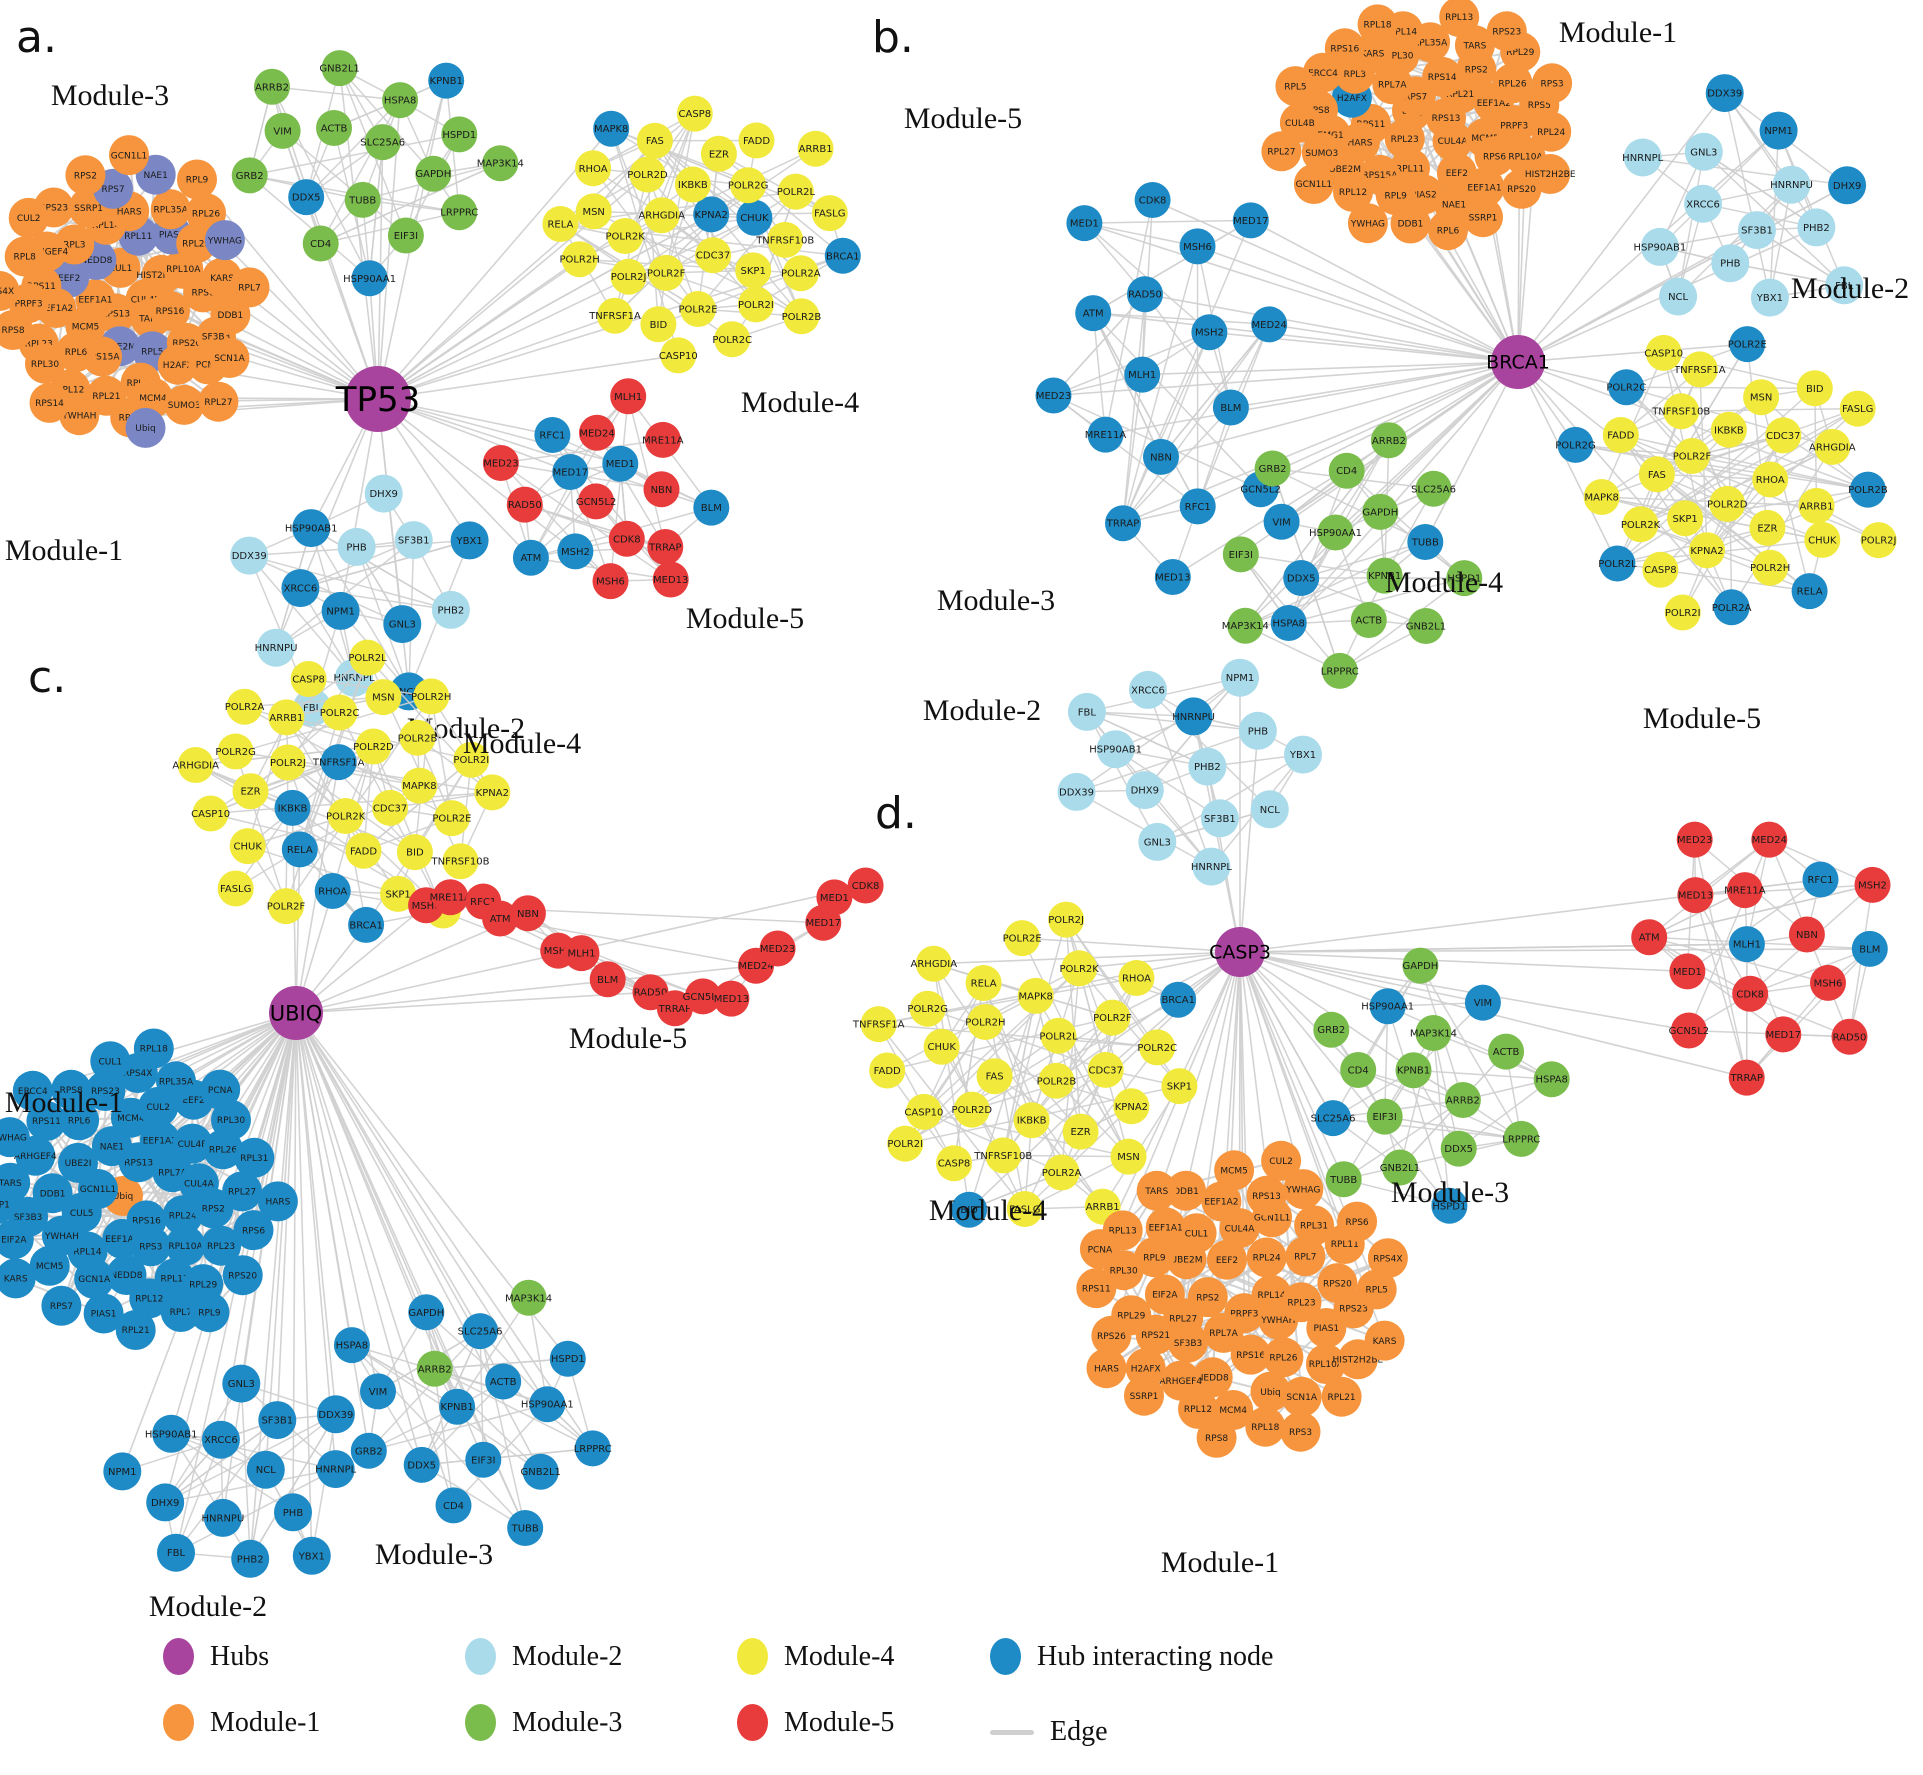  I want to click on node-hnrnpu, so click(276, 647).